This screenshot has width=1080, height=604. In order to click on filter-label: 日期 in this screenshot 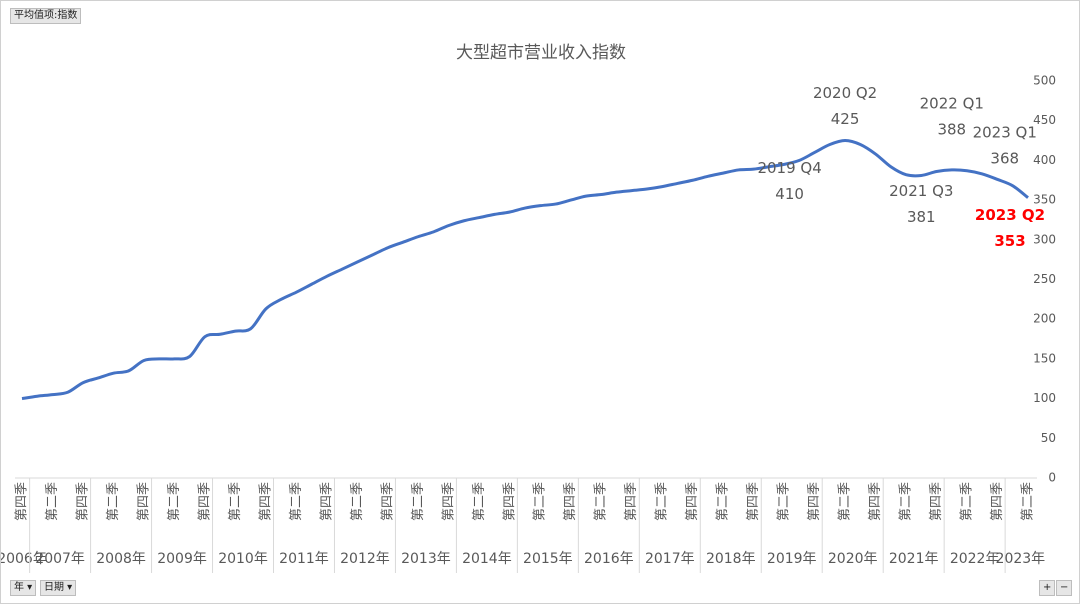, I will do `click(54, 587)`.